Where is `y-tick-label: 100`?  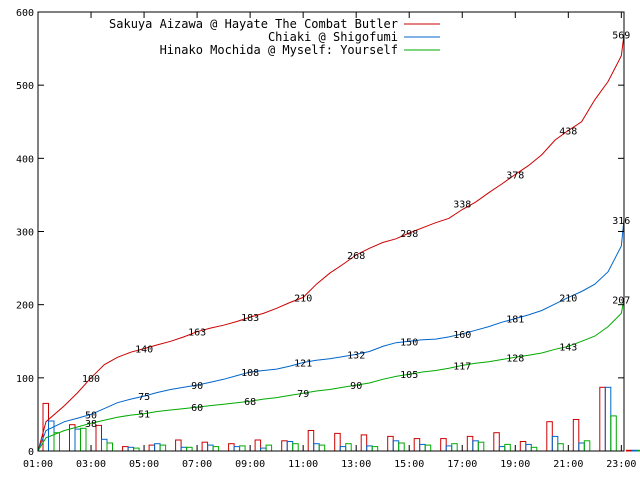
y-tick-label: 100 is located at coordinates (25, 379).